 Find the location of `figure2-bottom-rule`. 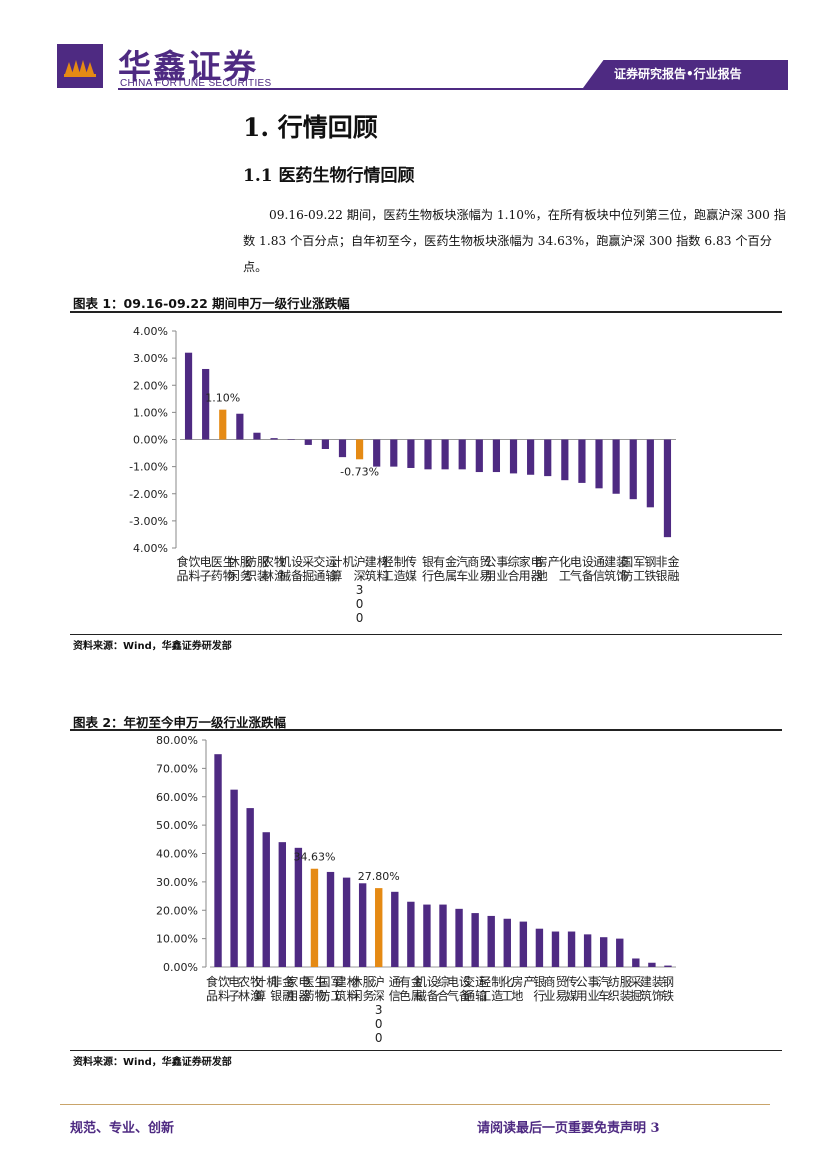

figure2-bottom-rule is located at coordinates (426, 1050).